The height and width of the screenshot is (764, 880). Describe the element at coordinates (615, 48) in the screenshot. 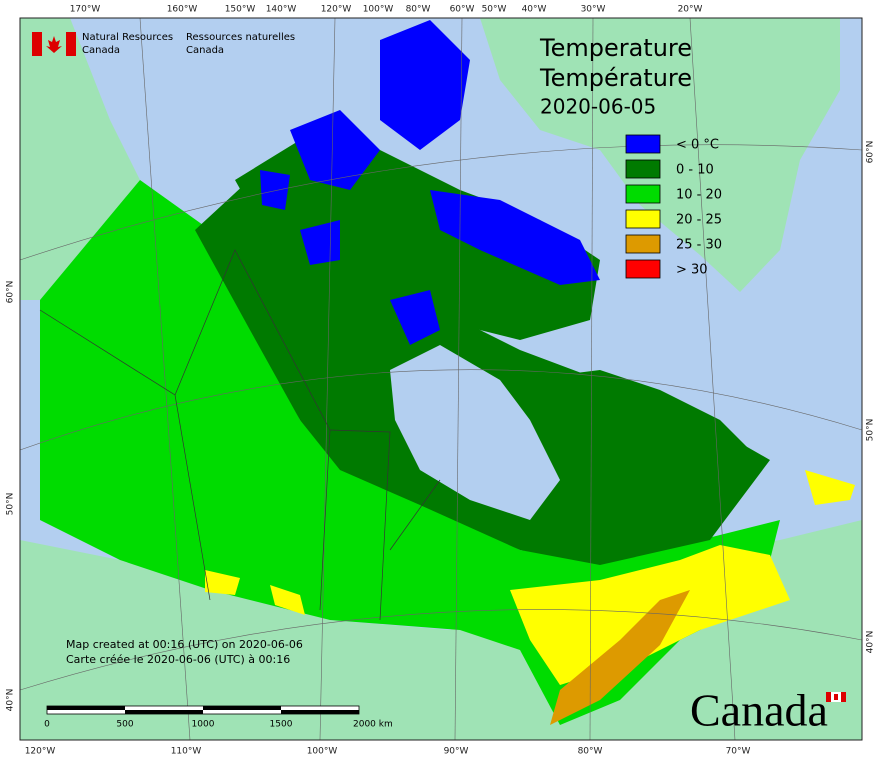

I see `title: Temperature` at that location.